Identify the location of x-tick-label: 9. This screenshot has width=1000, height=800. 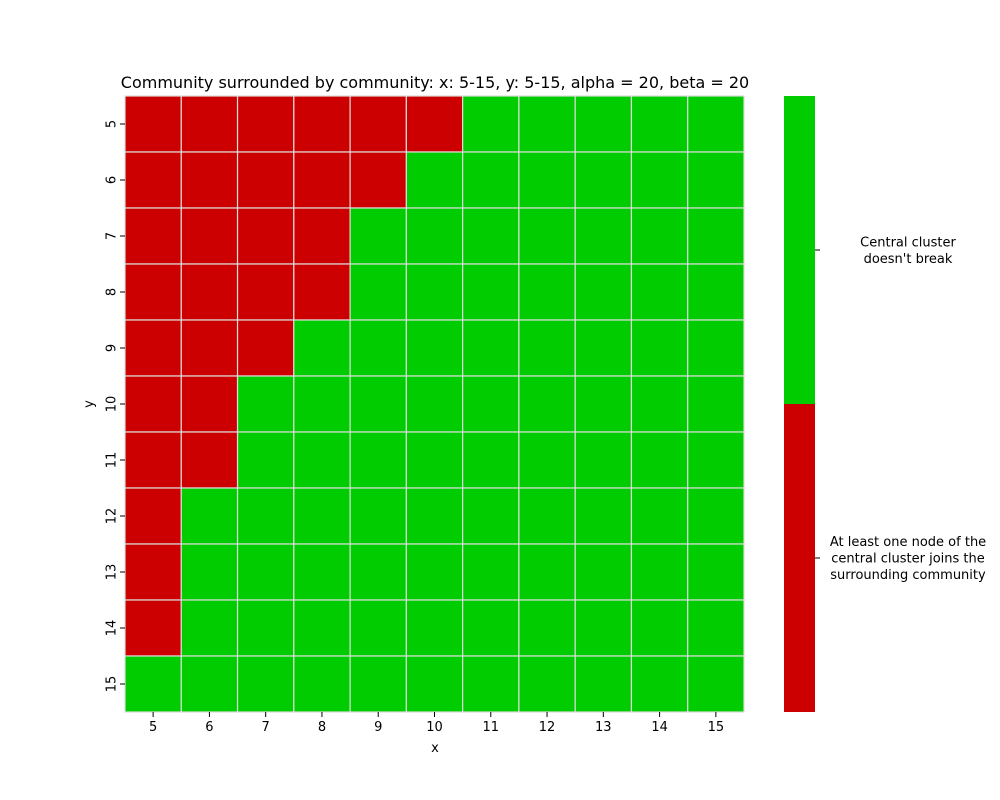
(378, 727).